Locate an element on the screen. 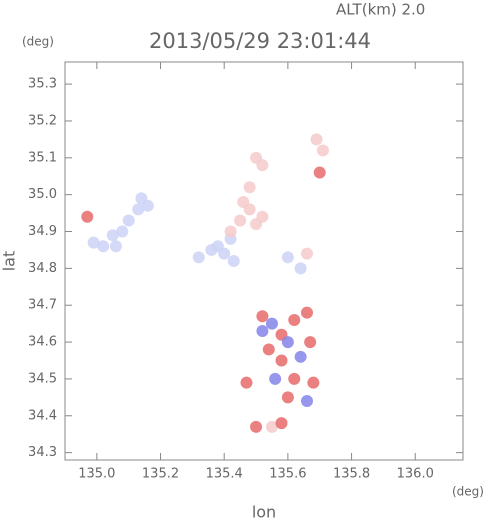 This screenshot has height=525, width=491. y-tick-label: 35.1 is located at coordinates (42, 157).